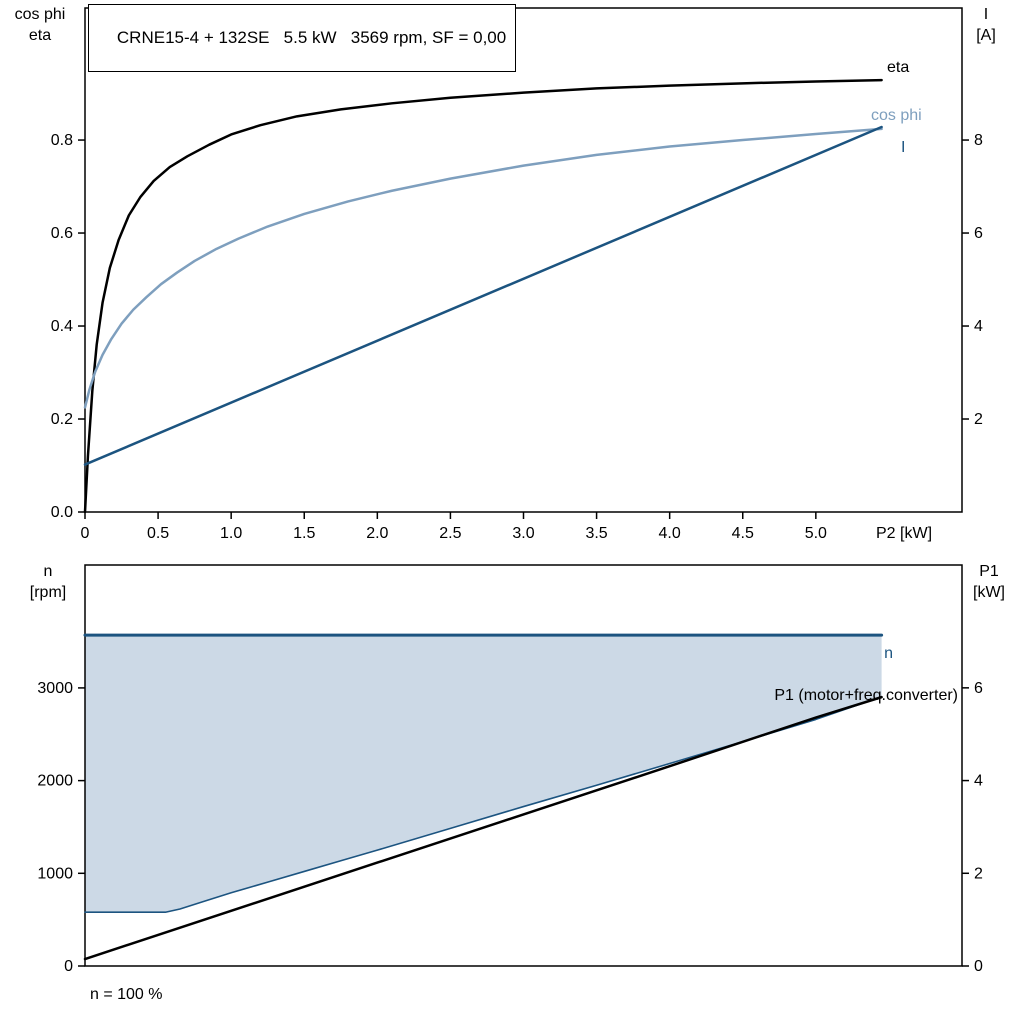 This screenshot has width=1024, height=1024. I want to click on bottom-chart-left-axis-title: n [rpm], so click(48, 582).